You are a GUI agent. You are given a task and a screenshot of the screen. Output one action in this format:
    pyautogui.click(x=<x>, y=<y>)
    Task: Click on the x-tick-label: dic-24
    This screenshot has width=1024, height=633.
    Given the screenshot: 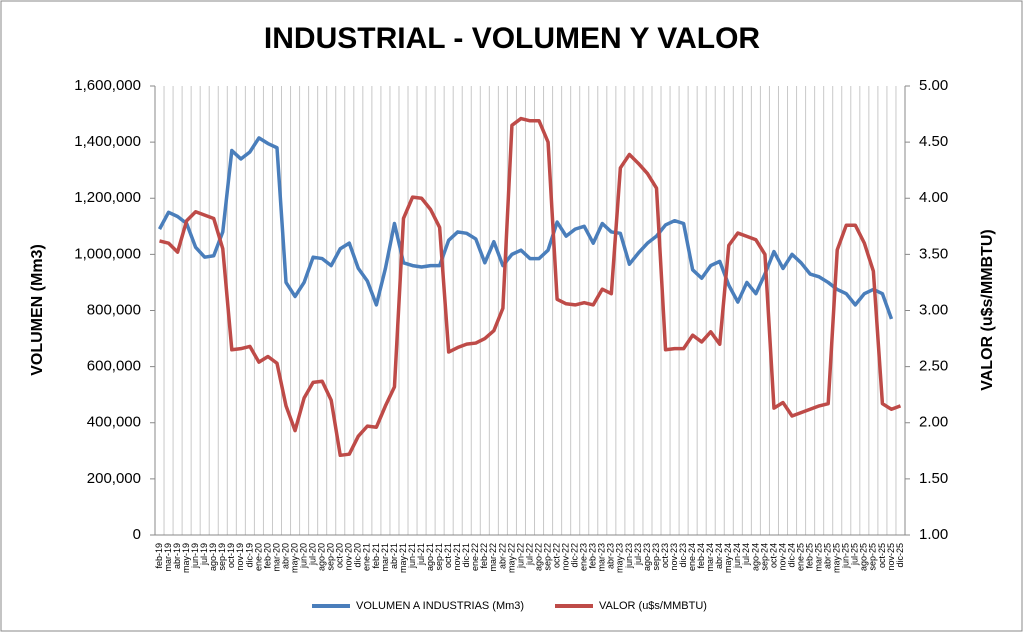 What is the action you would take?
    pyautogui.click(x=791, y=555)
    